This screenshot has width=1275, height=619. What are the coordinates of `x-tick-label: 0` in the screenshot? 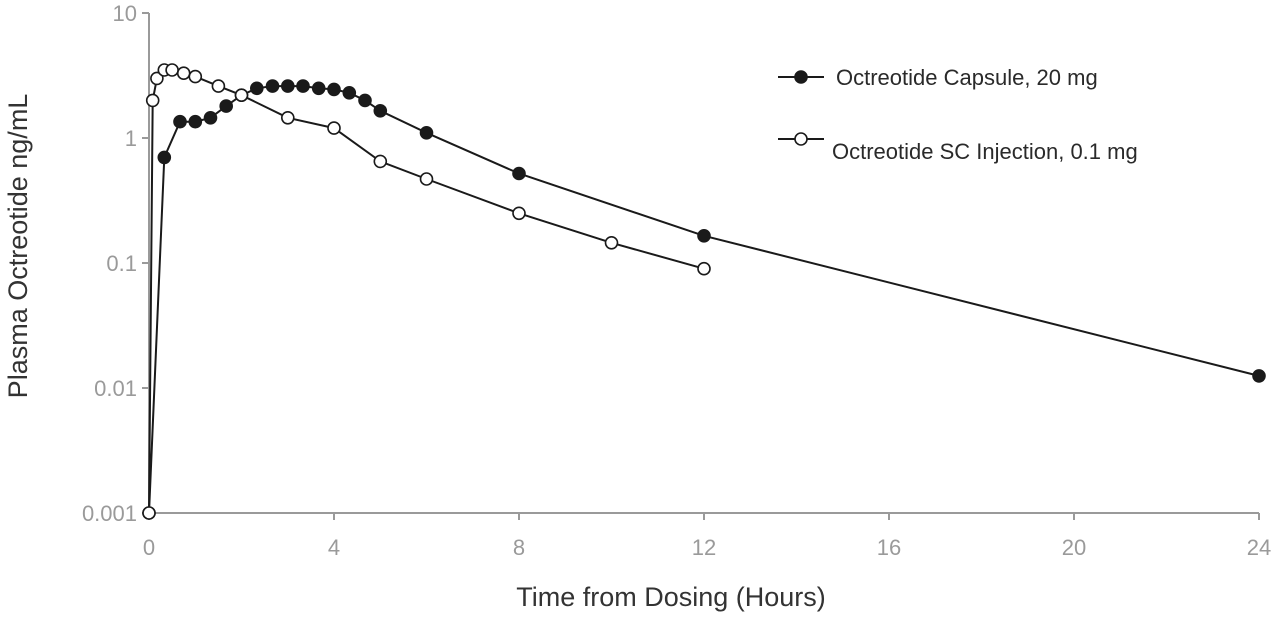 It's located at (149, 547).